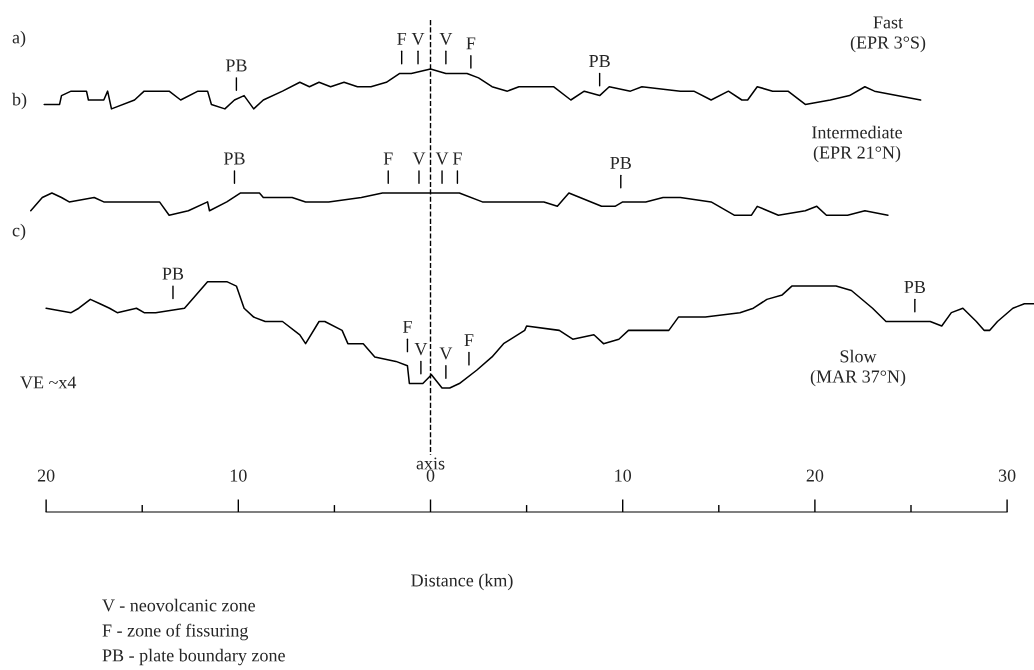 The image size is (1034, 670). I want to click on annotation: Slow (MAR 37°N), so click(858, 368).